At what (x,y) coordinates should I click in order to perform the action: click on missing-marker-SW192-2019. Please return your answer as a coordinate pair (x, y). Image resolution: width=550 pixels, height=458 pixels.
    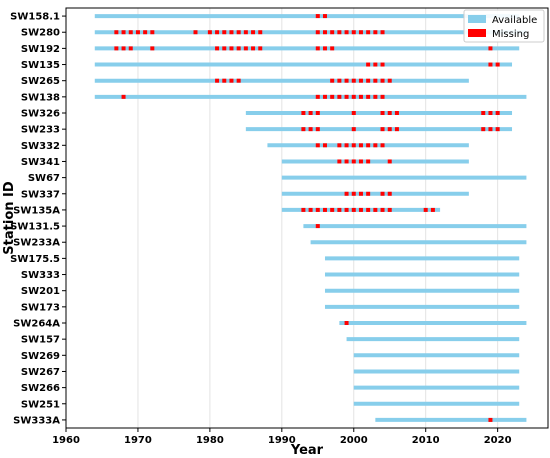
    Looking at the image, I should click on (490, 48).